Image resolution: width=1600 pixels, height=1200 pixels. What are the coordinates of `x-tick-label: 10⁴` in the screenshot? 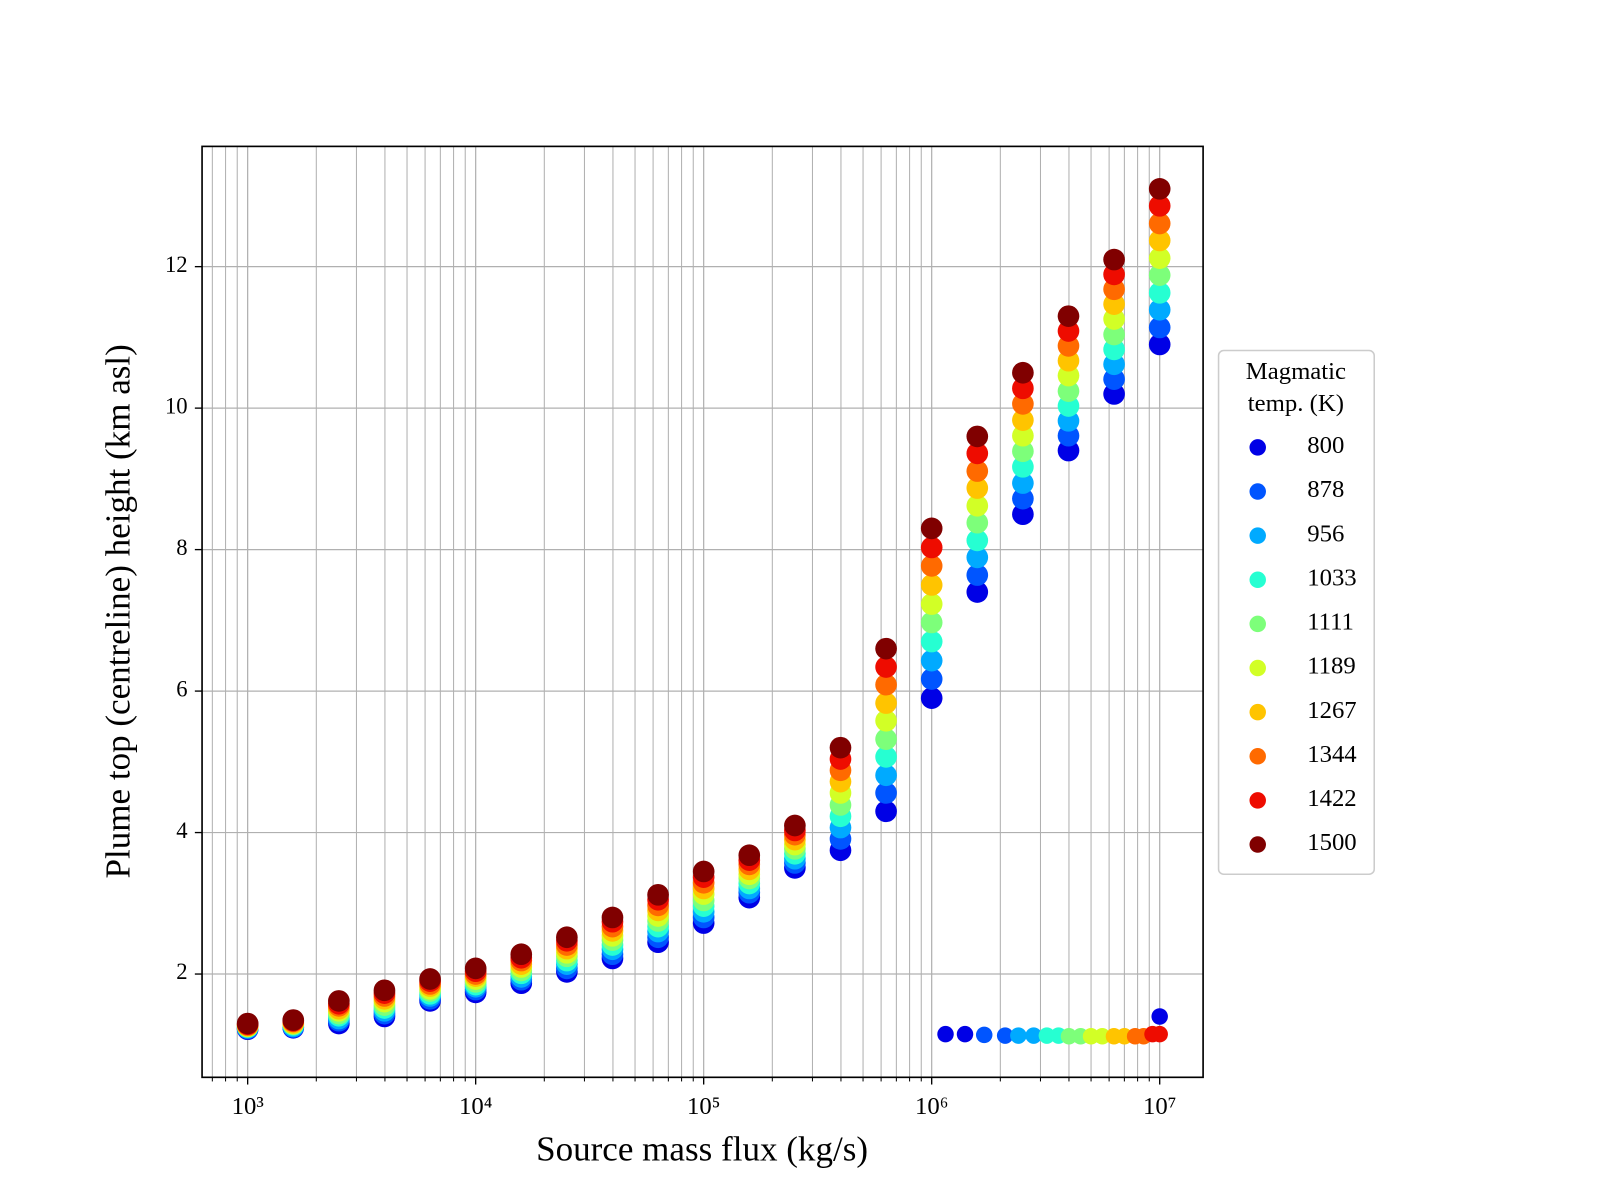 It's located at (475, 1106).